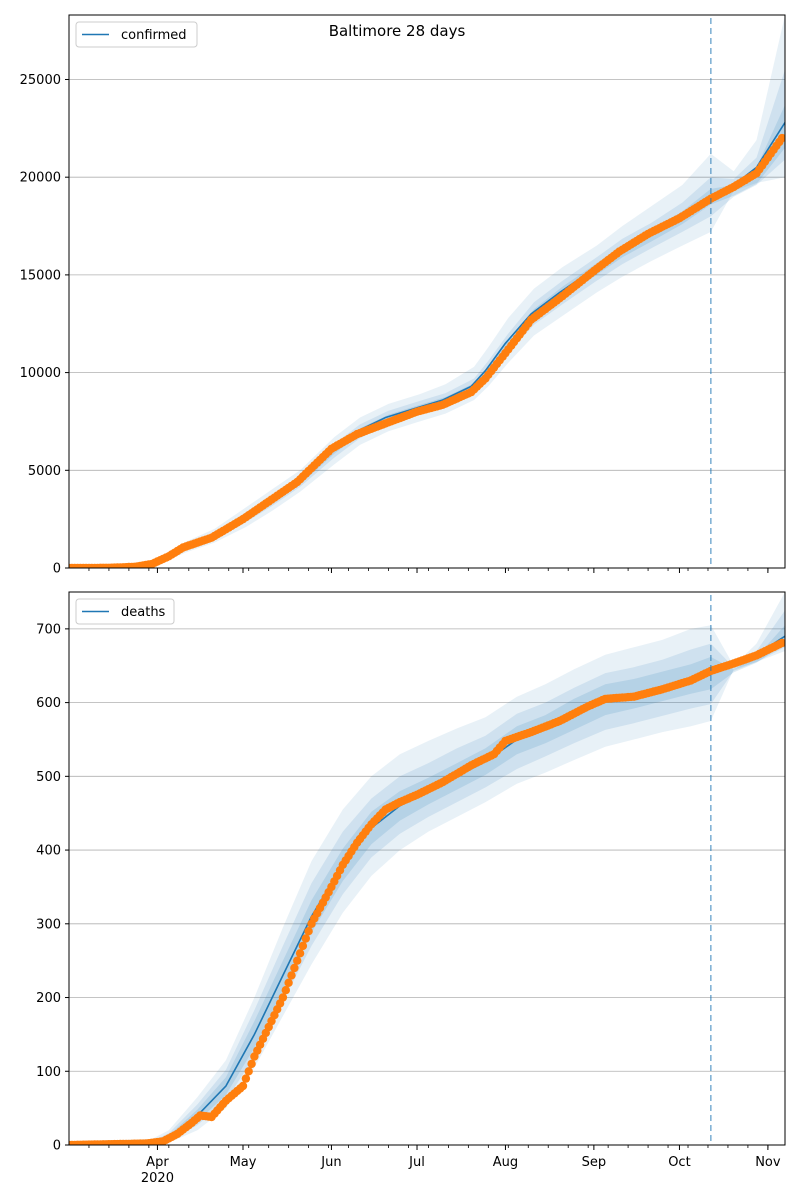 This screenshot has height=1200, width=800. I want to click on y-tick-label: 700, so click(48, 629).